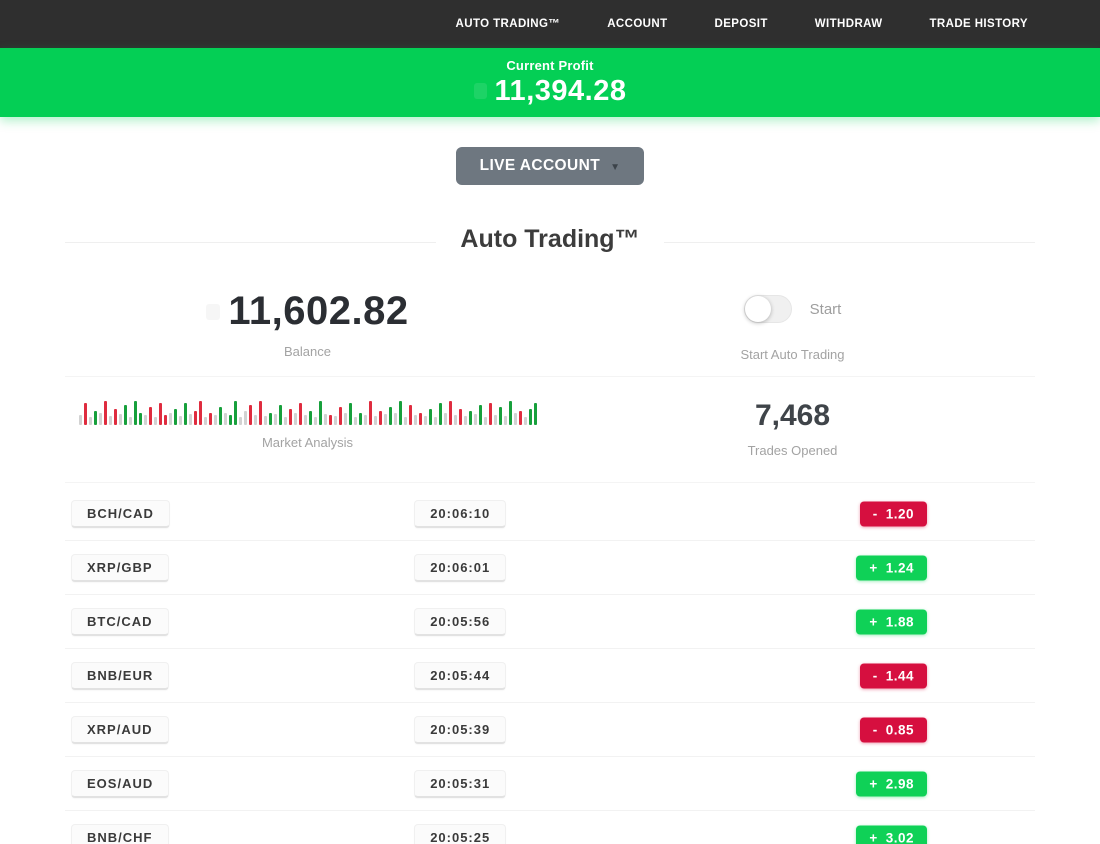 The image size is (1100, 844). I want to click on start-auto-trading-toggle, so click(767, 309).